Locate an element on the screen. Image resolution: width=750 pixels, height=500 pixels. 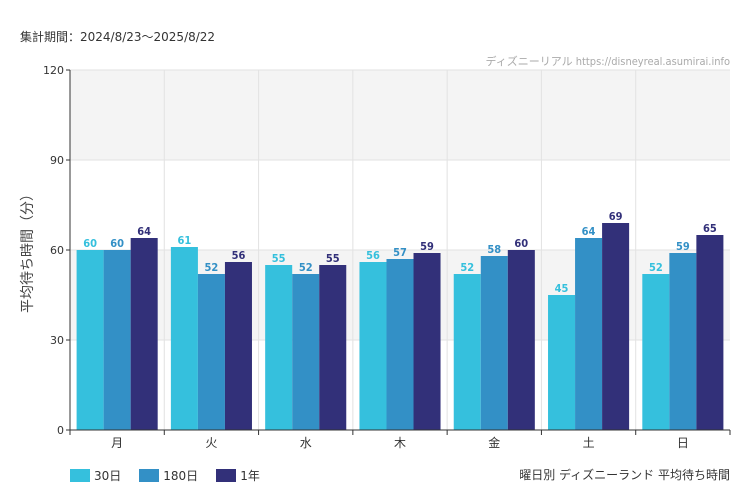
x-tick-label: 水 is located at coordinates (306, 443).